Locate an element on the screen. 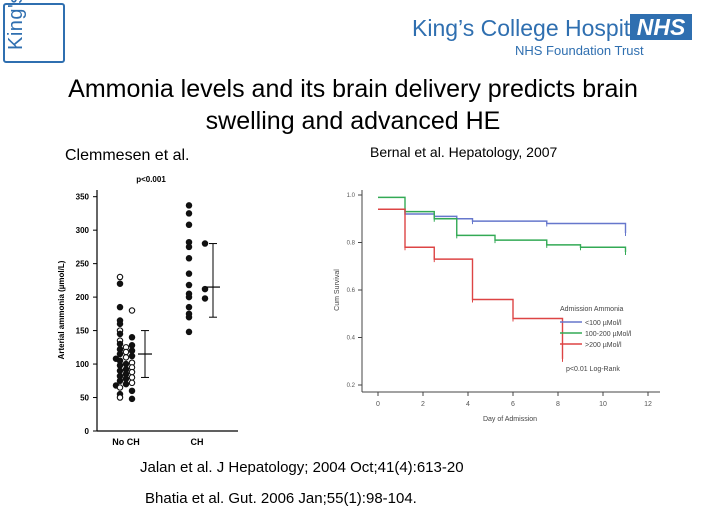 The height and width of the screenshot is (529, 706). km-legend-title: Admission Ammonia is located at coordinates (592, 309).